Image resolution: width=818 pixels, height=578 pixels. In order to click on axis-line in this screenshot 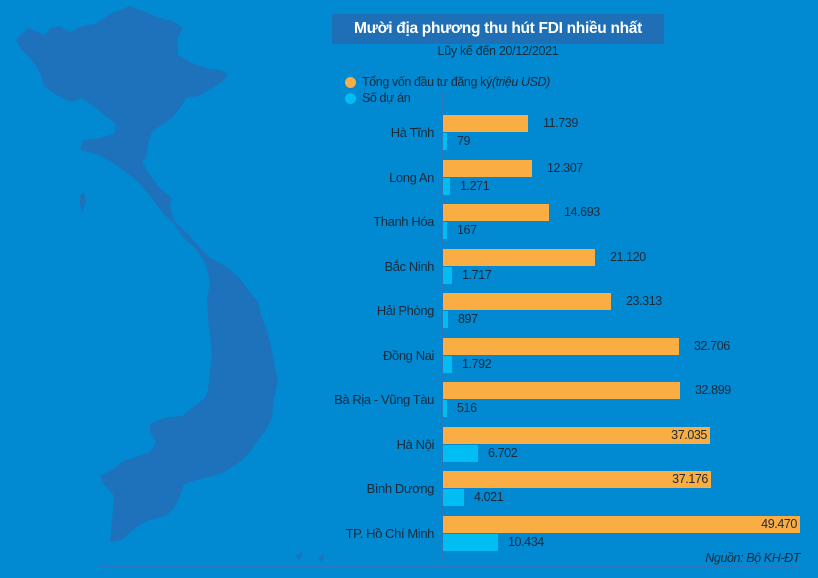, I will do `click(442, 327)`.